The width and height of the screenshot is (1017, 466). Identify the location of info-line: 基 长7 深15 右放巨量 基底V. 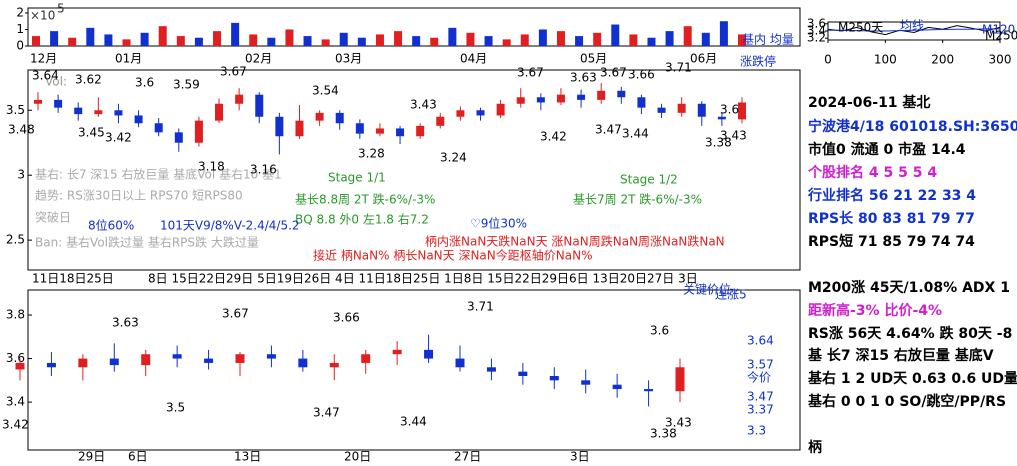
(901, 355).